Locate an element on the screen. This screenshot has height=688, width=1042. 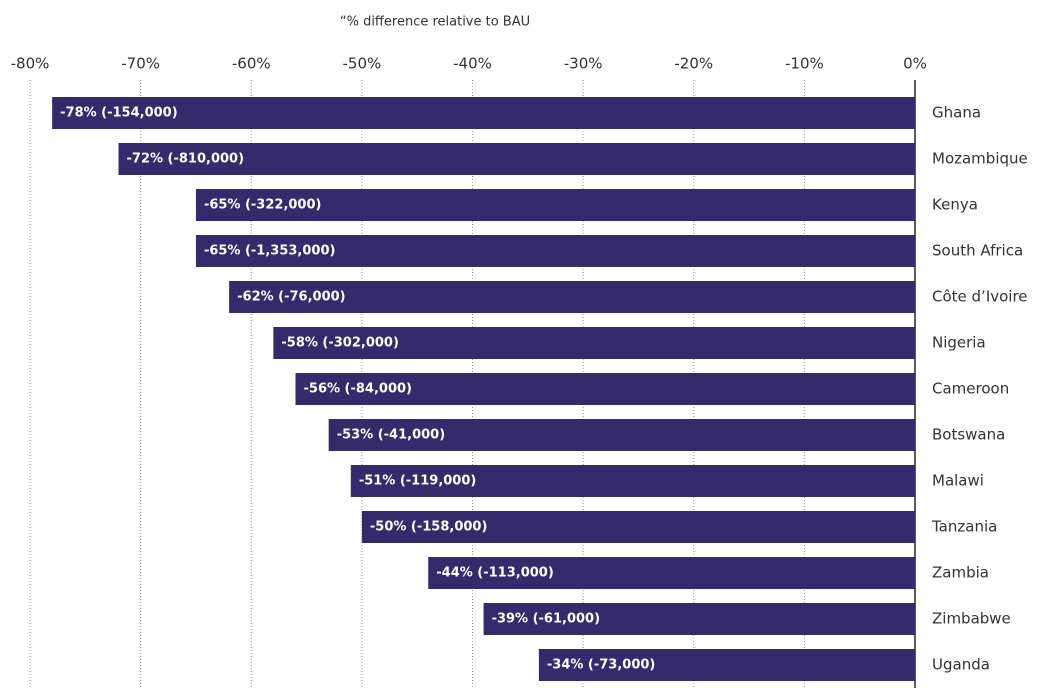
category-label: Nigeria is located at coordinates (959, 343).